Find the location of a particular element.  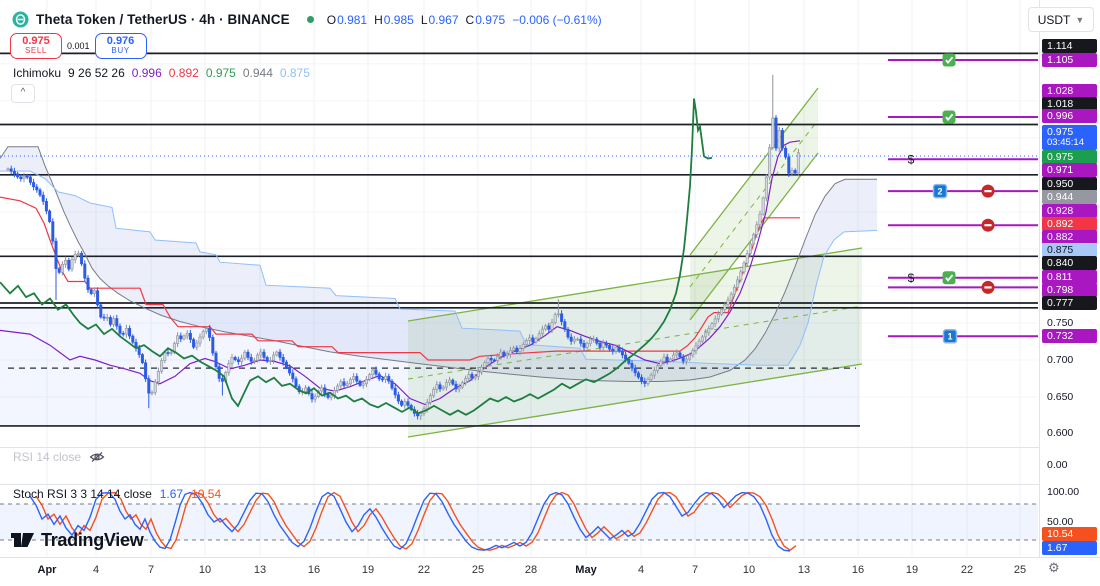

trade-panel: 0.975 SELL 0.001 0.976 BUY is located at coordinates (78, 46).